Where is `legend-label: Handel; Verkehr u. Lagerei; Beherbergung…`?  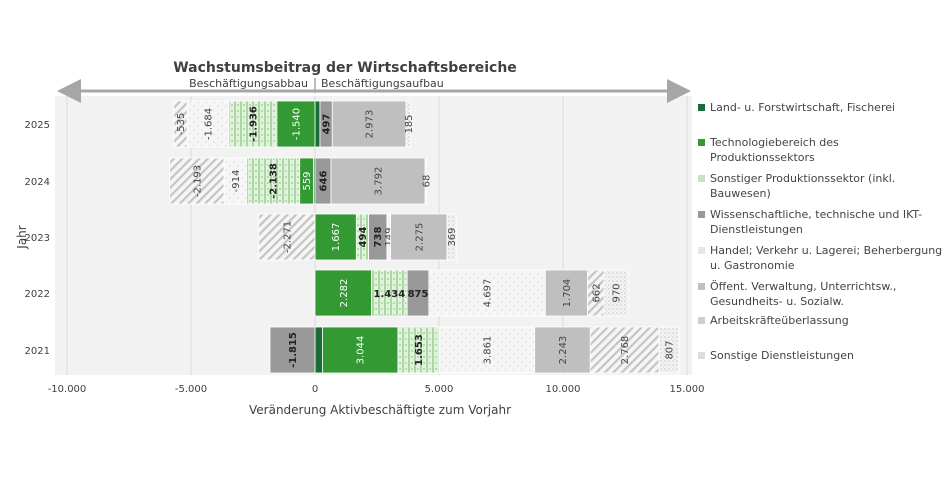
legend-label: Handel; Verkehr u. Lagerei; Beherbergung… is located at coordinates (826, 258).